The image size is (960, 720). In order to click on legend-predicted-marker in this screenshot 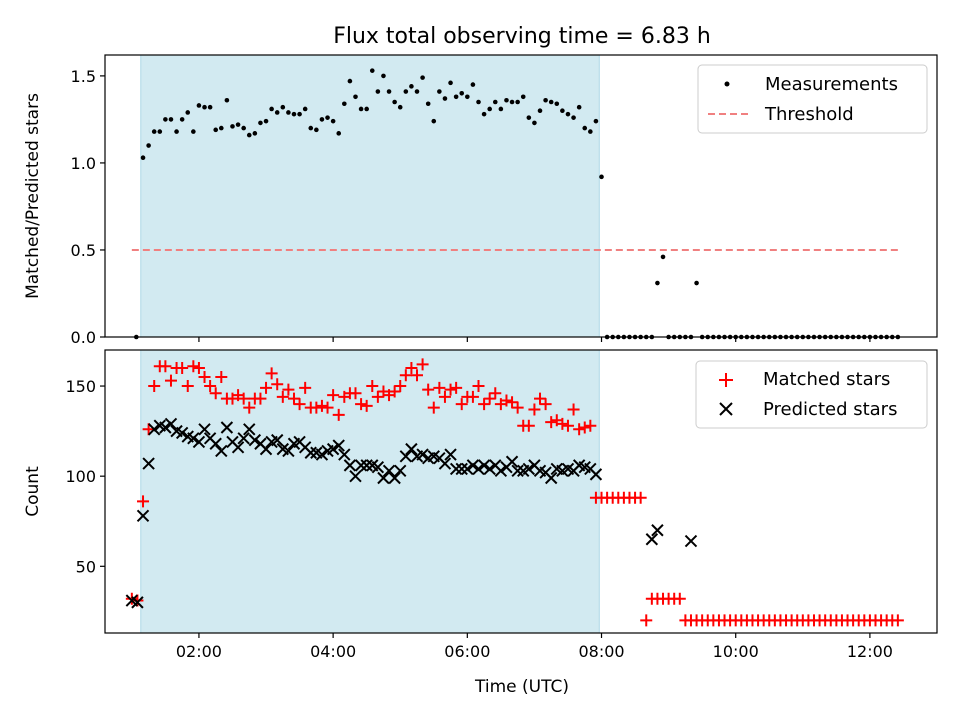, I will do `click(726, 409)`.